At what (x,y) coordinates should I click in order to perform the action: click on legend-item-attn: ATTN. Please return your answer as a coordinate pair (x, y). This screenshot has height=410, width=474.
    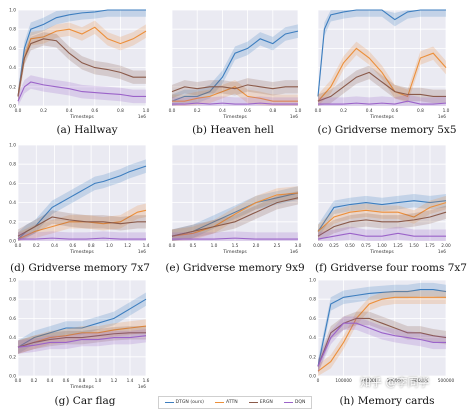
    Looking at the image, I should click on (226, 402).